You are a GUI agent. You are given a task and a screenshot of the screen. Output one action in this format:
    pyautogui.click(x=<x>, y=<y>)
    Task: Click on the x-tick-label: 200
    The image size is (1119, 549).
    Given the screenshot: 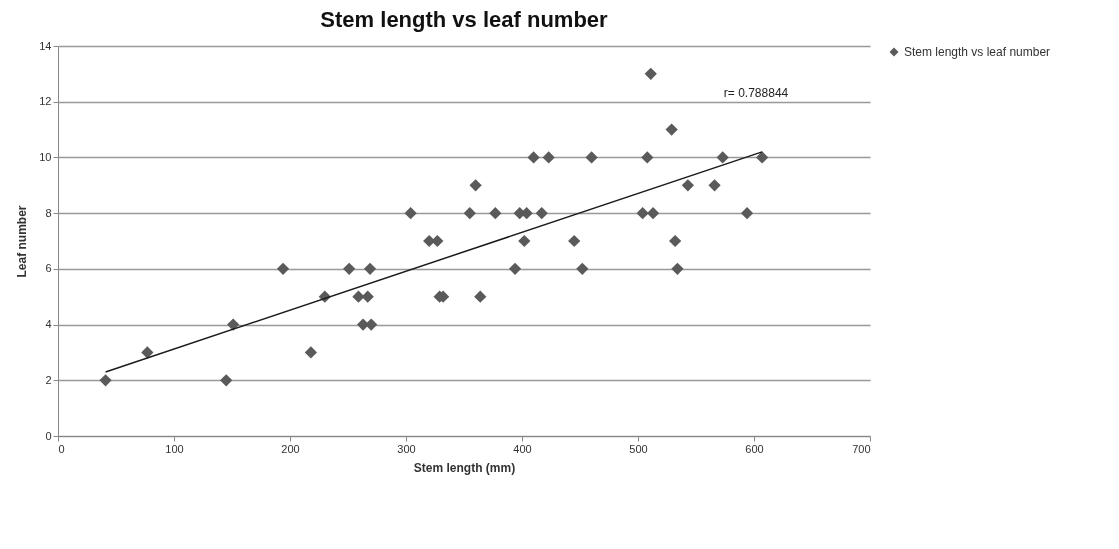 What is the action you would take?
    pyautogui.click(x=290, y=448)
    